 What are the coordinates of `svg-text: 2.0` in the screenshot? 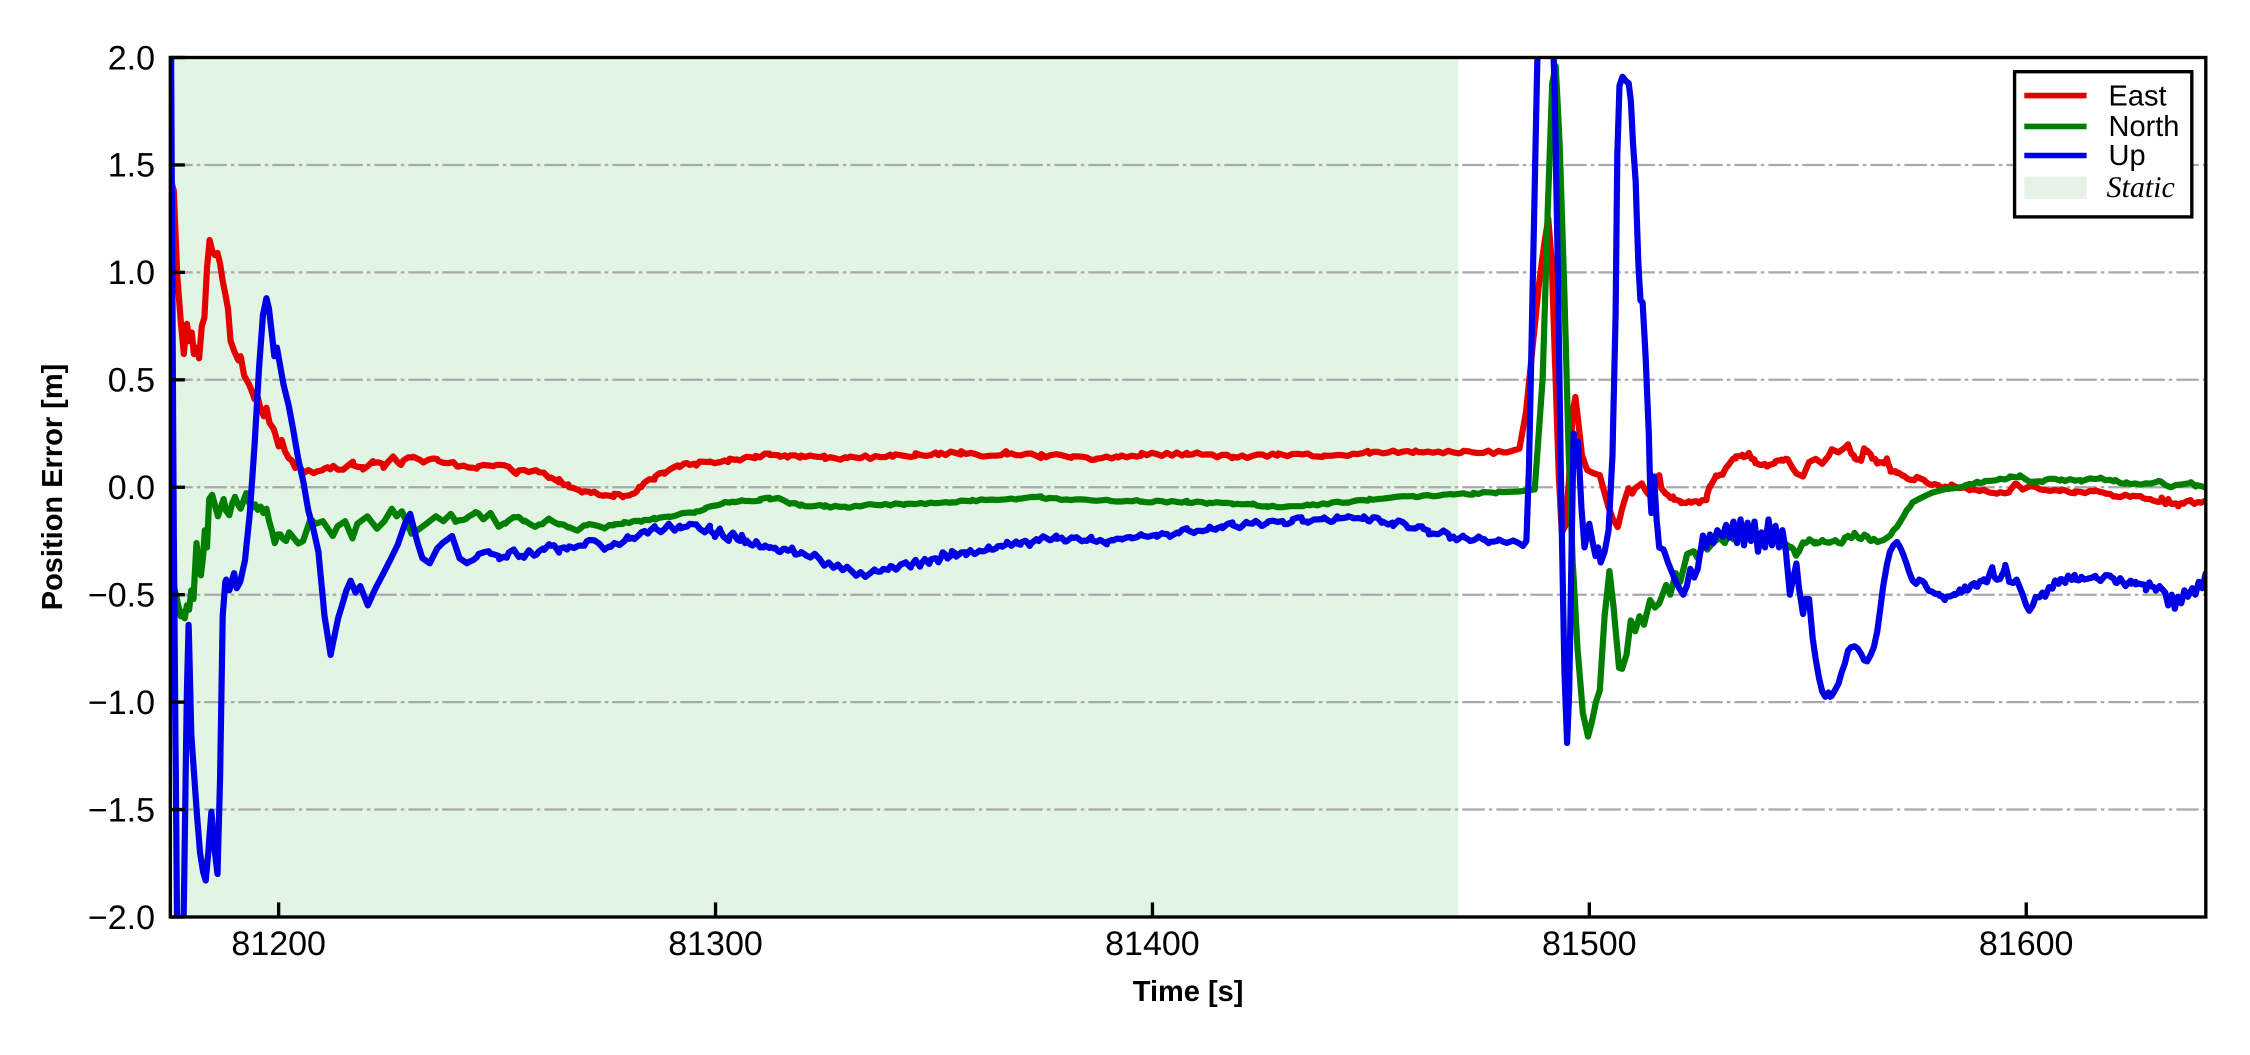 It's located at (131, 58).